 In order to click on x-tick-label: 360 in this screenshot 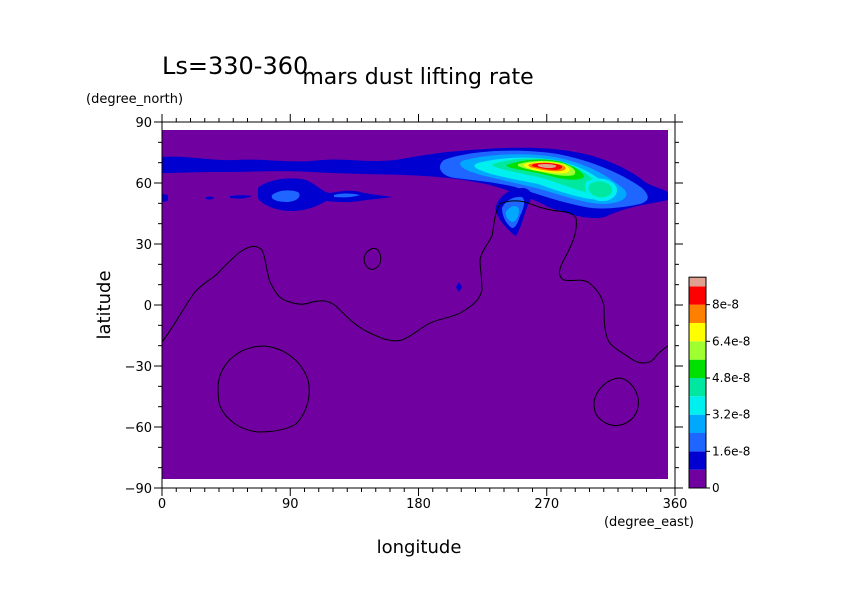, I will do `click(675, 504)`.